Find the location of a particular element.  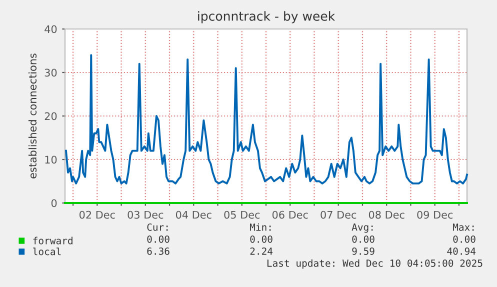

x-tick-label: 09 Dec is located at coordinates (435, 214).